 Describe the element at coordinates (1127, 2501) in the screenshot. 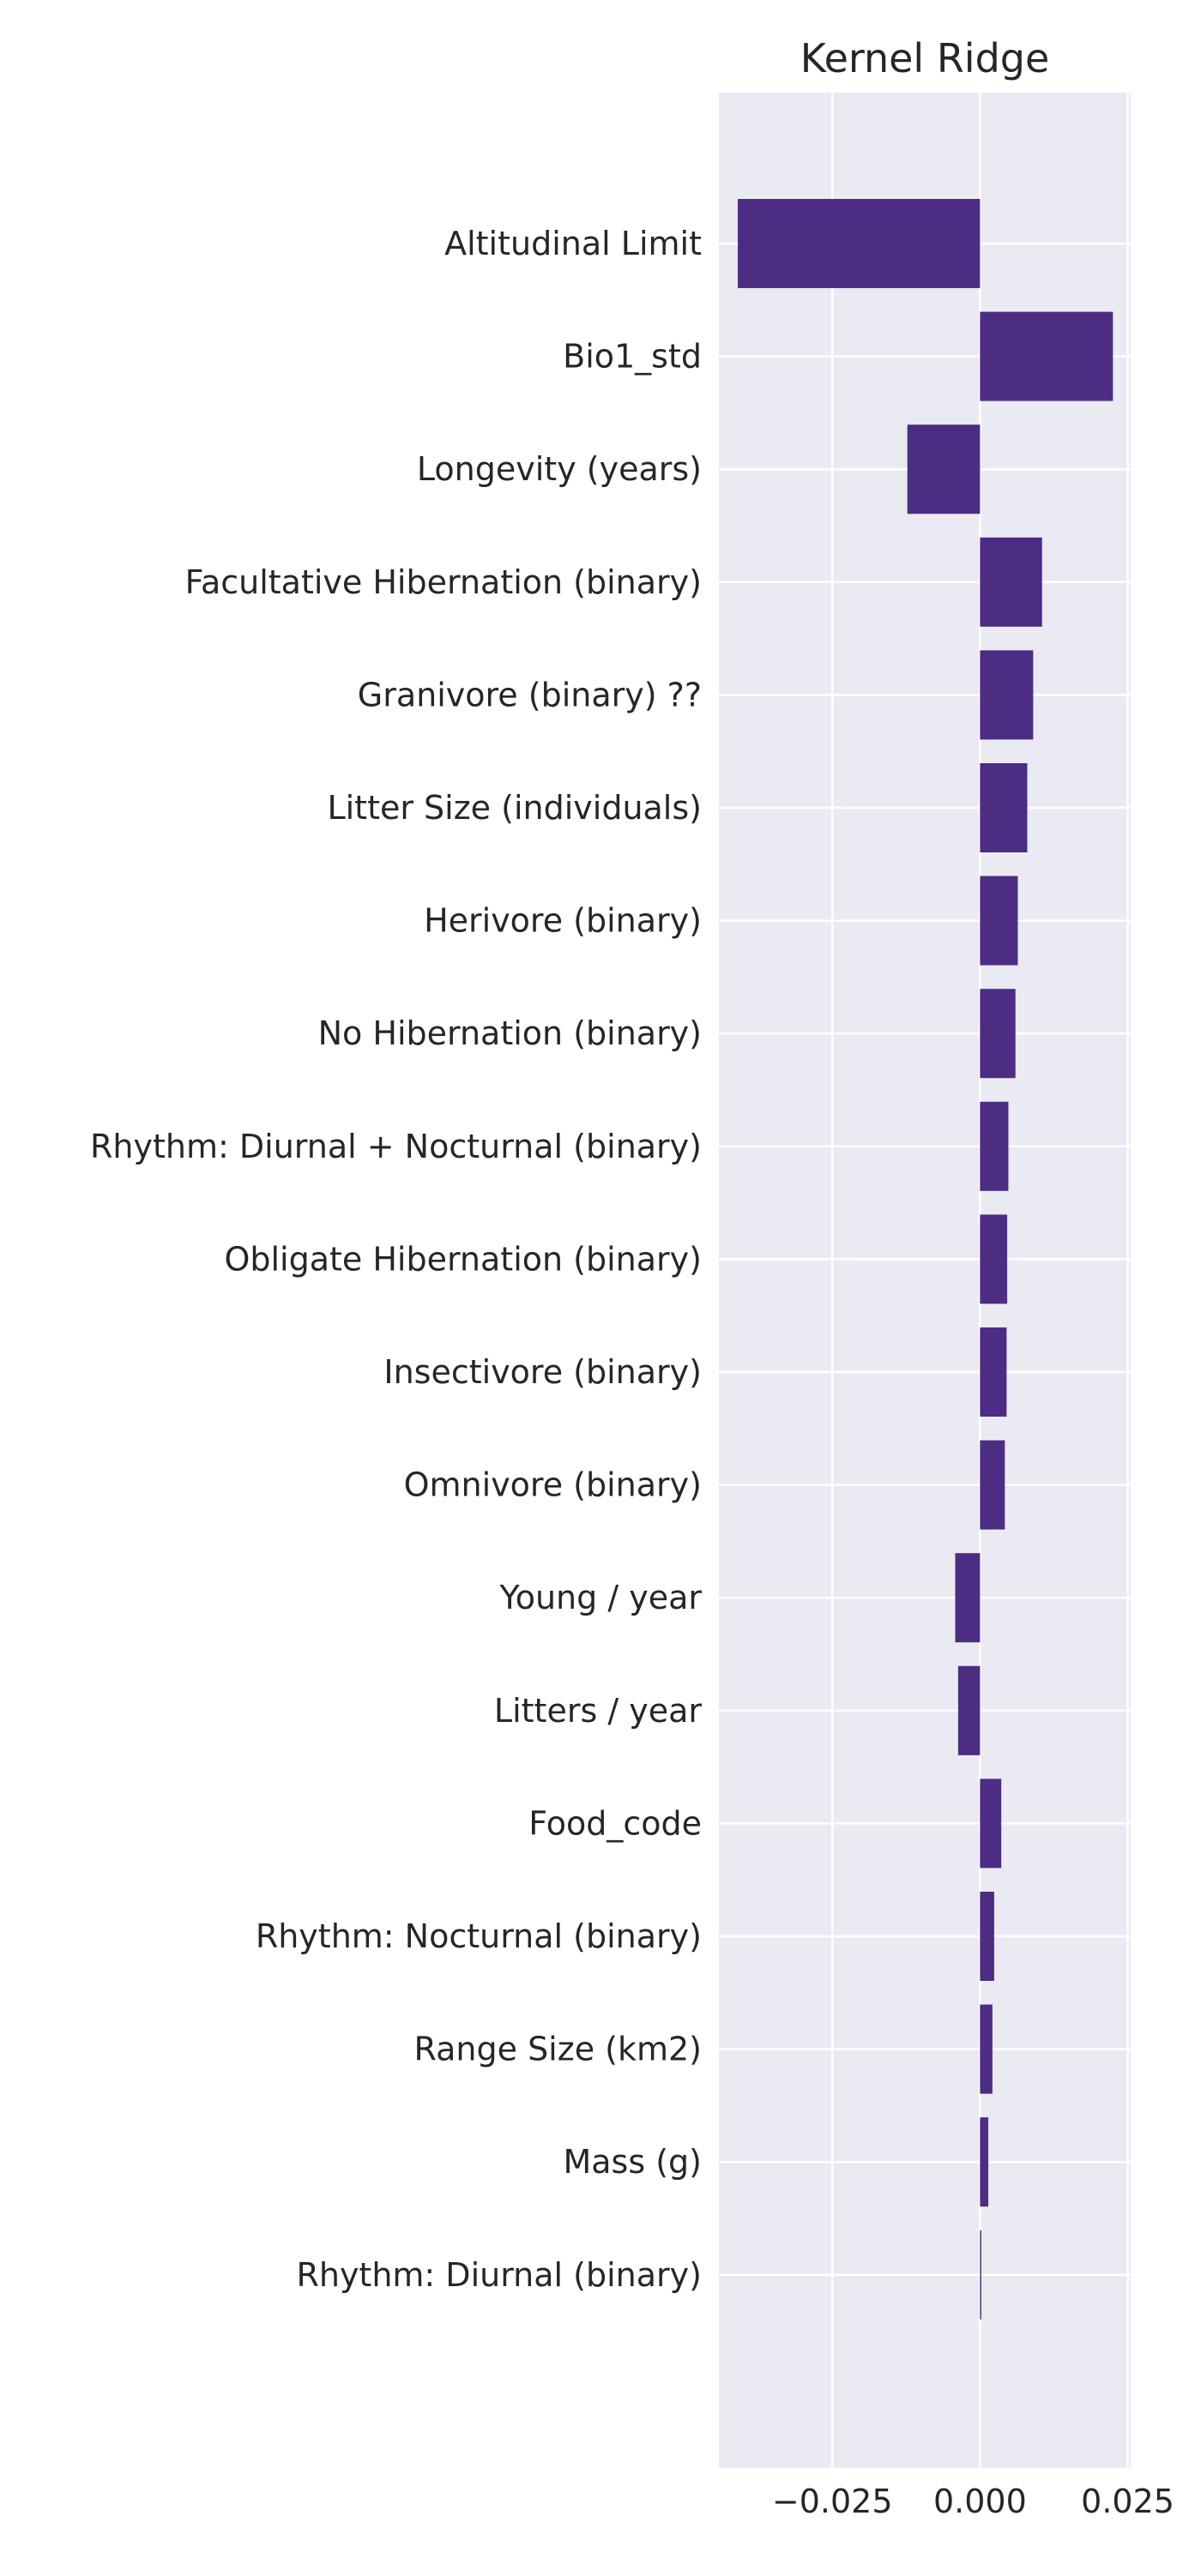

I see `x-tick-label: 0.025` at that location.